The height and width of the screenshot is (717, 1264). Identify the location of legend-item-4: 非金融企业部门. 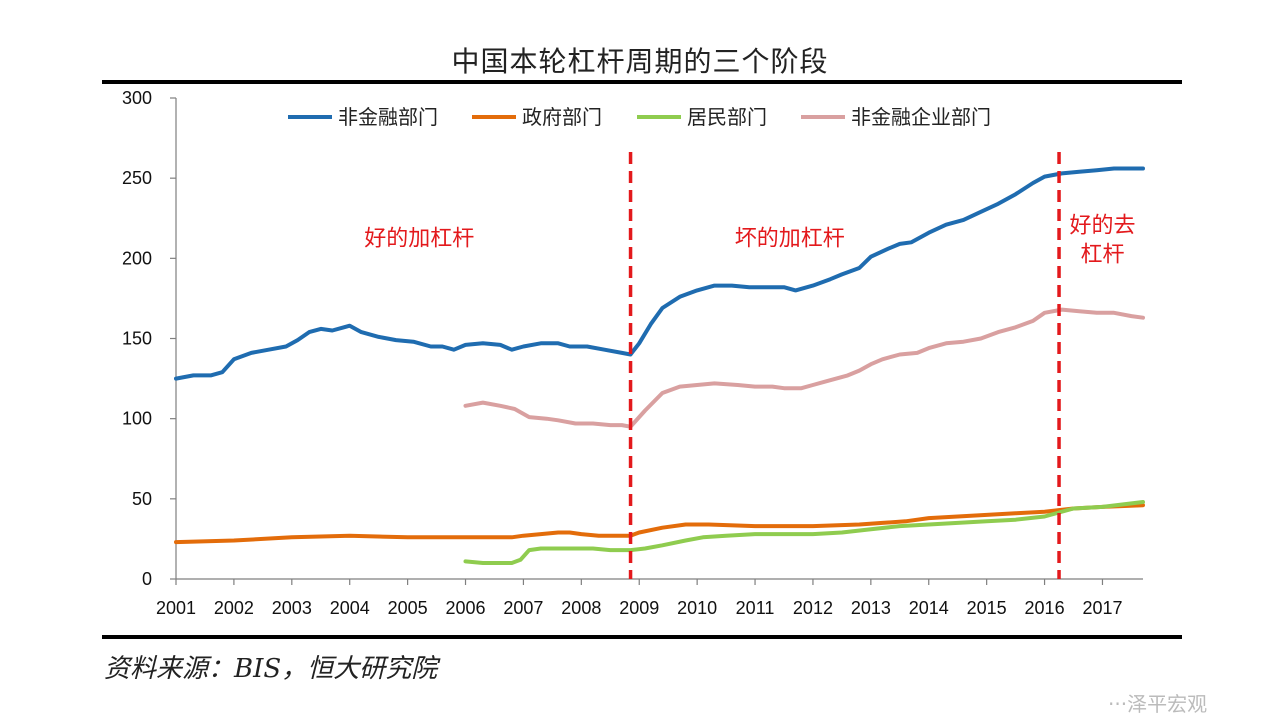
(896, 117).